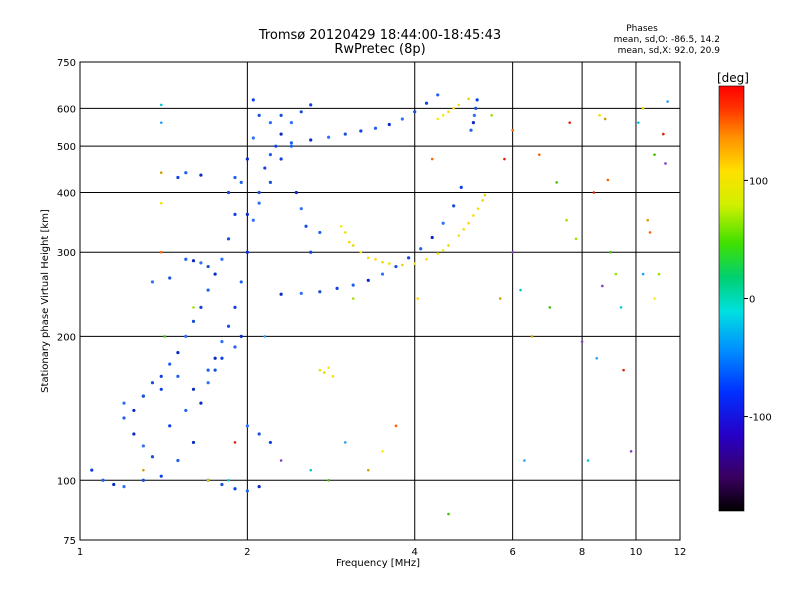 This screenshot has width=800, height=600. Describe the element at coordinates (378, 563) in the screenshot. I see `x-axis-label: Frequency [MHz]` at that location.